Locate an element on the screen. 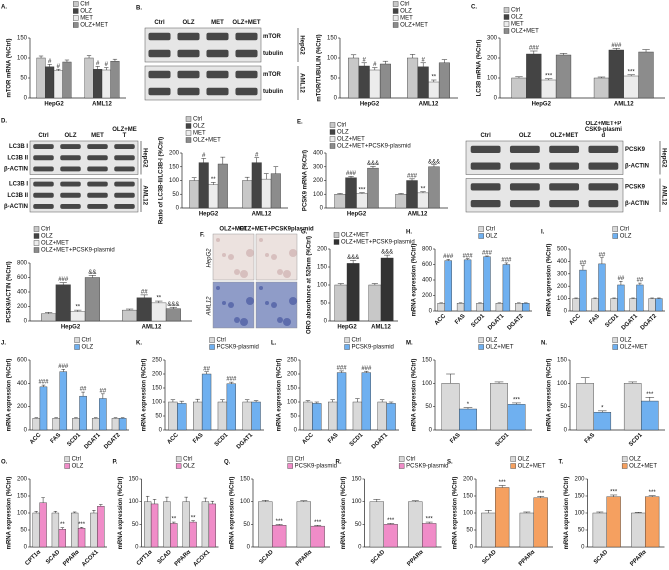 The image size is (669, 570). panel-label: M. is located at coordinates (409, 344).